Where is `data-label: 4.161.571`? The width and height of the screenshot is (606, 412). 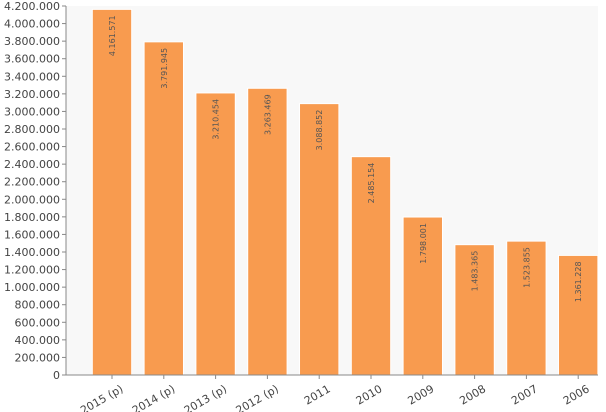 data-label: 4.161.571 is located at coordinates (112, 35).